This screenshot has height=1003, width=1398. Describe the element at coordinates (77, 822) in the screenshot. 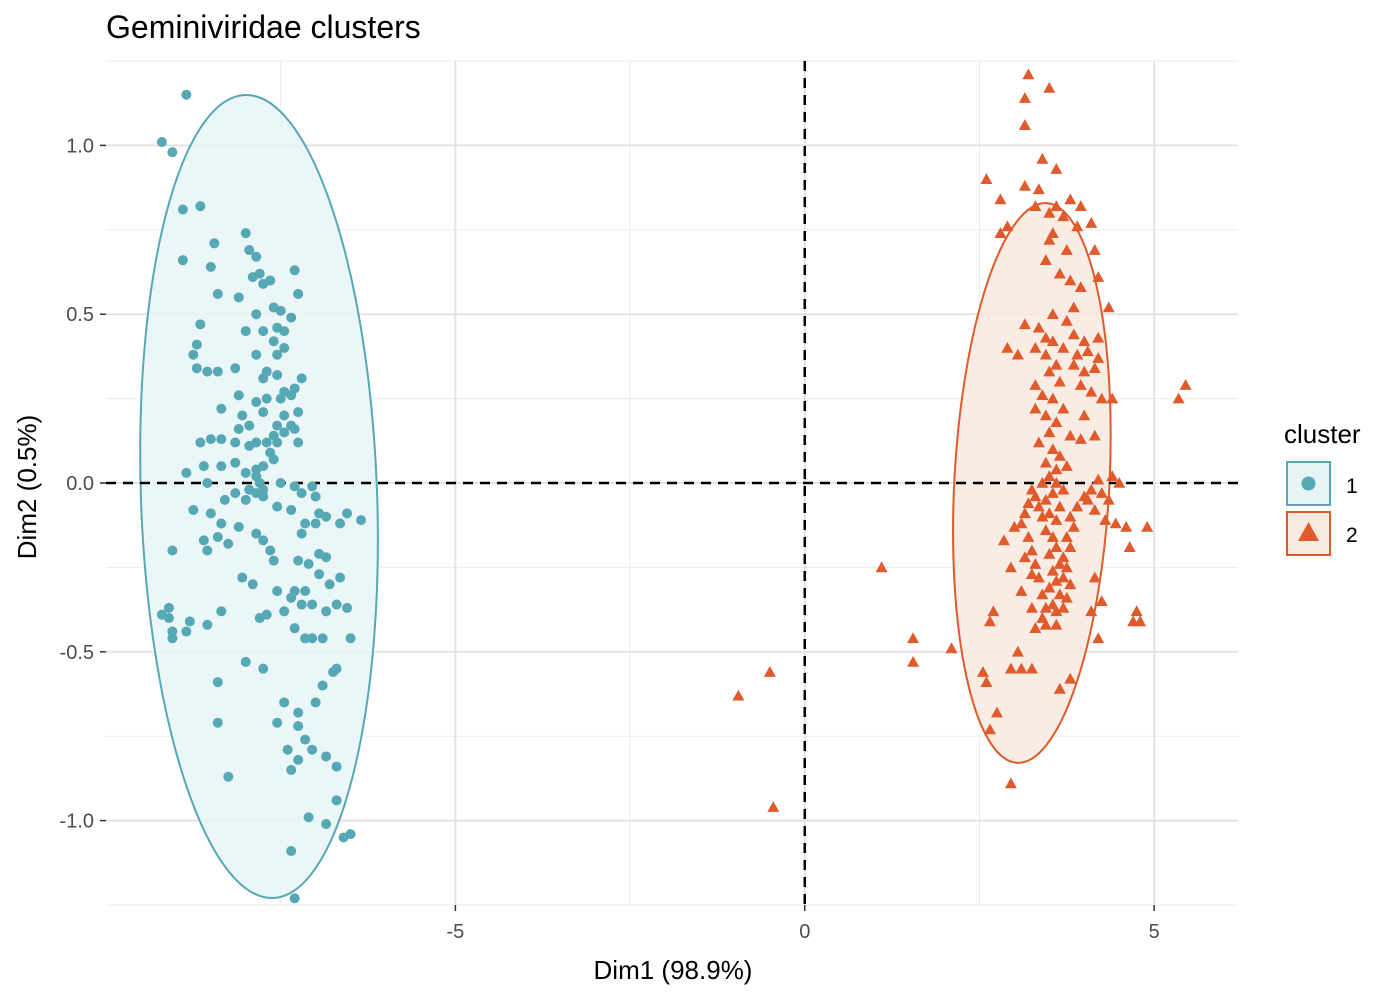

I see `y-tick-label: -1.0` at that location.